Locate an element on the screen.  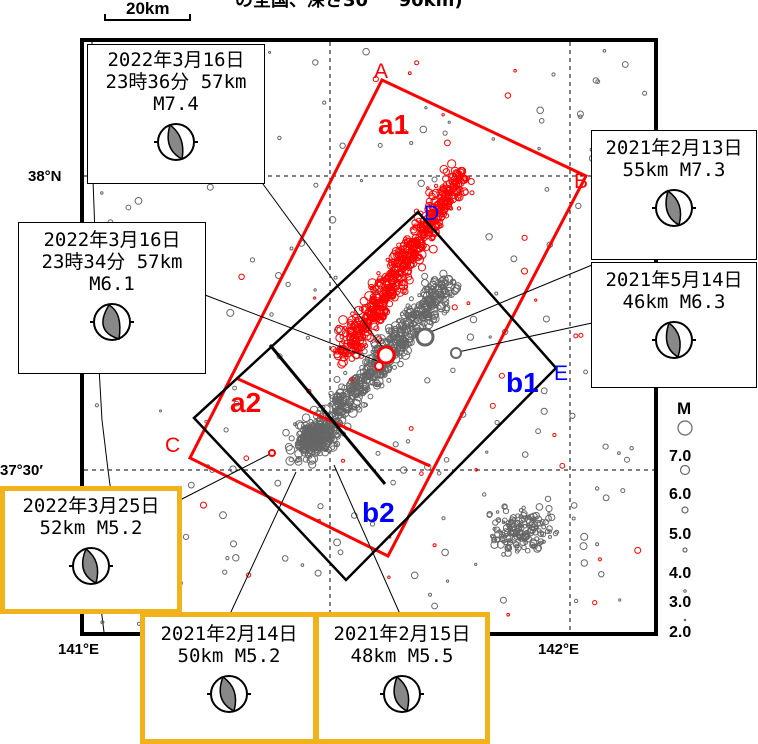
corner-c: C is located at coordinates (172, 445).